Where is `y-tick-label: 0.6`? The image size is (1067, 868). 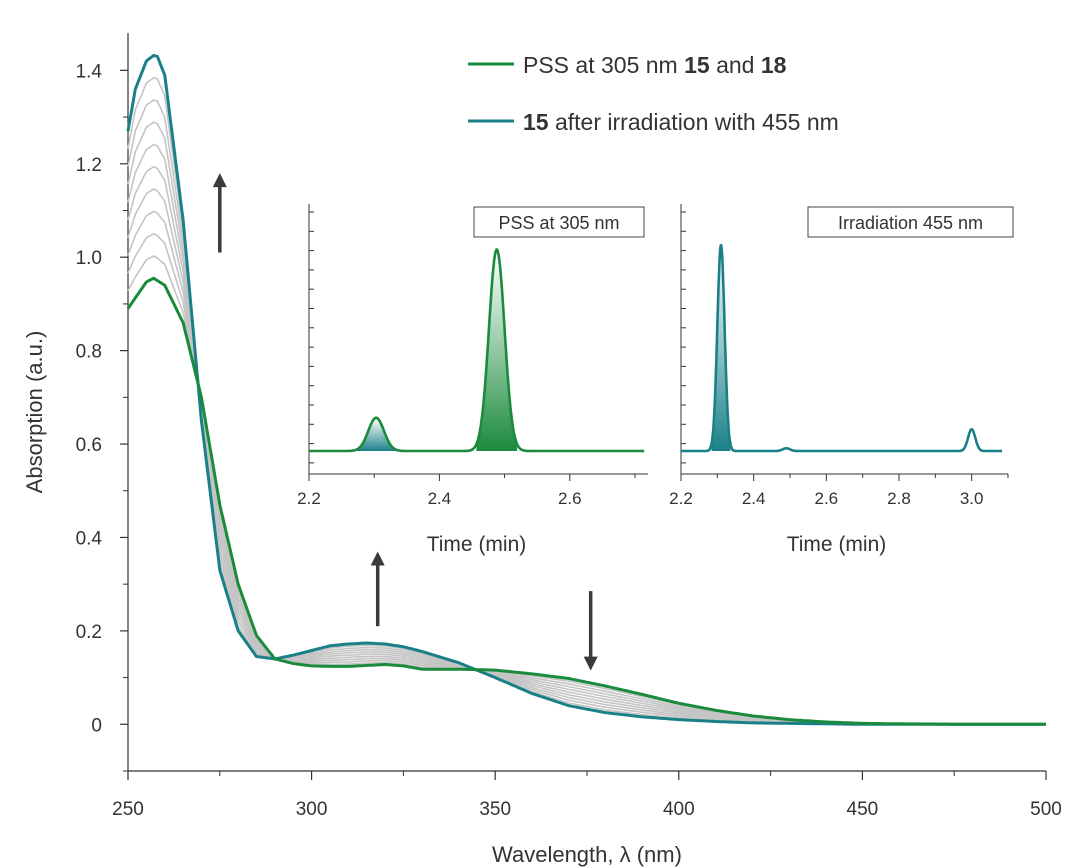 y-tick-label: 0.6 is located at coordinates (89, 445).